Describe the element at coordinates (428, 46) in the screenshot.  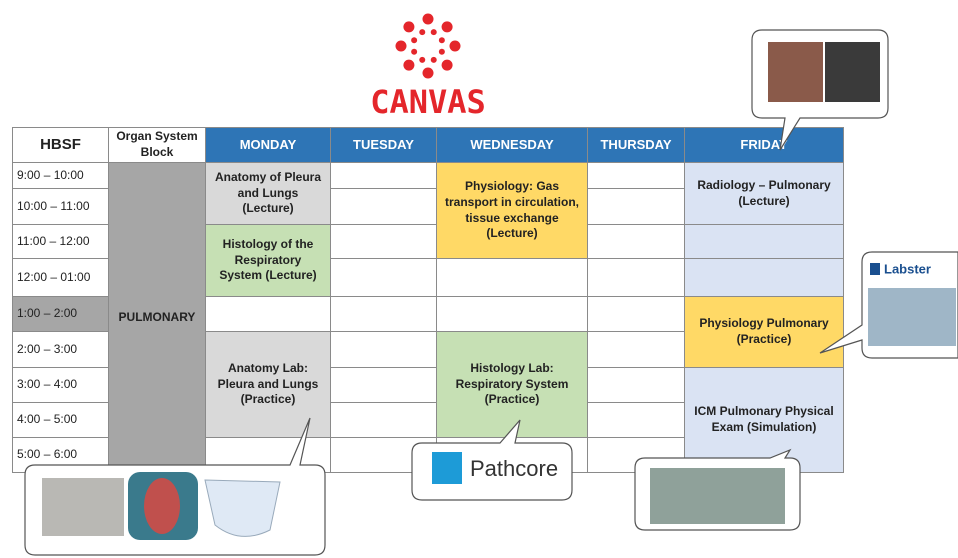
I see `canvas-logo` at that location.